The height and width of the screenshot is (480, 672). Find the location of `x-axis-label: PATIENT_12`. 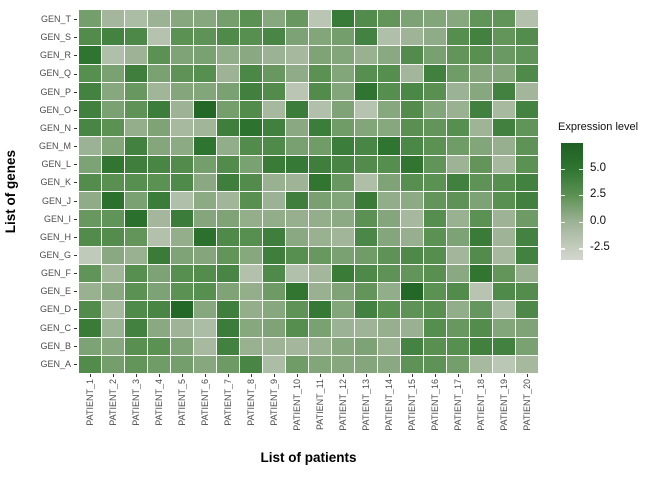

x-axis-label: PATIENT_12 is located at coordinates (342, 405).